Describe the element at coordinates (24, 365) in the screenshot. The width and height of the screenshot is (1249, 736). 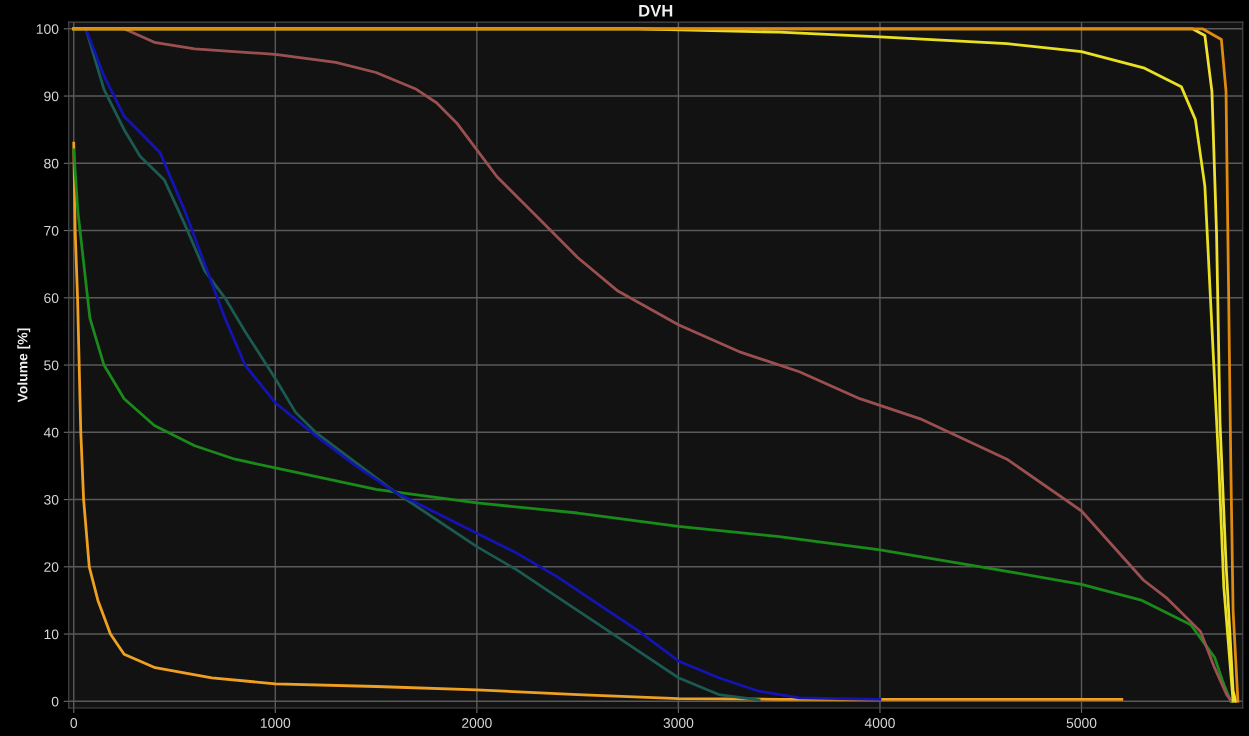
I see `y-axis-title: Volume [%]` at that location.